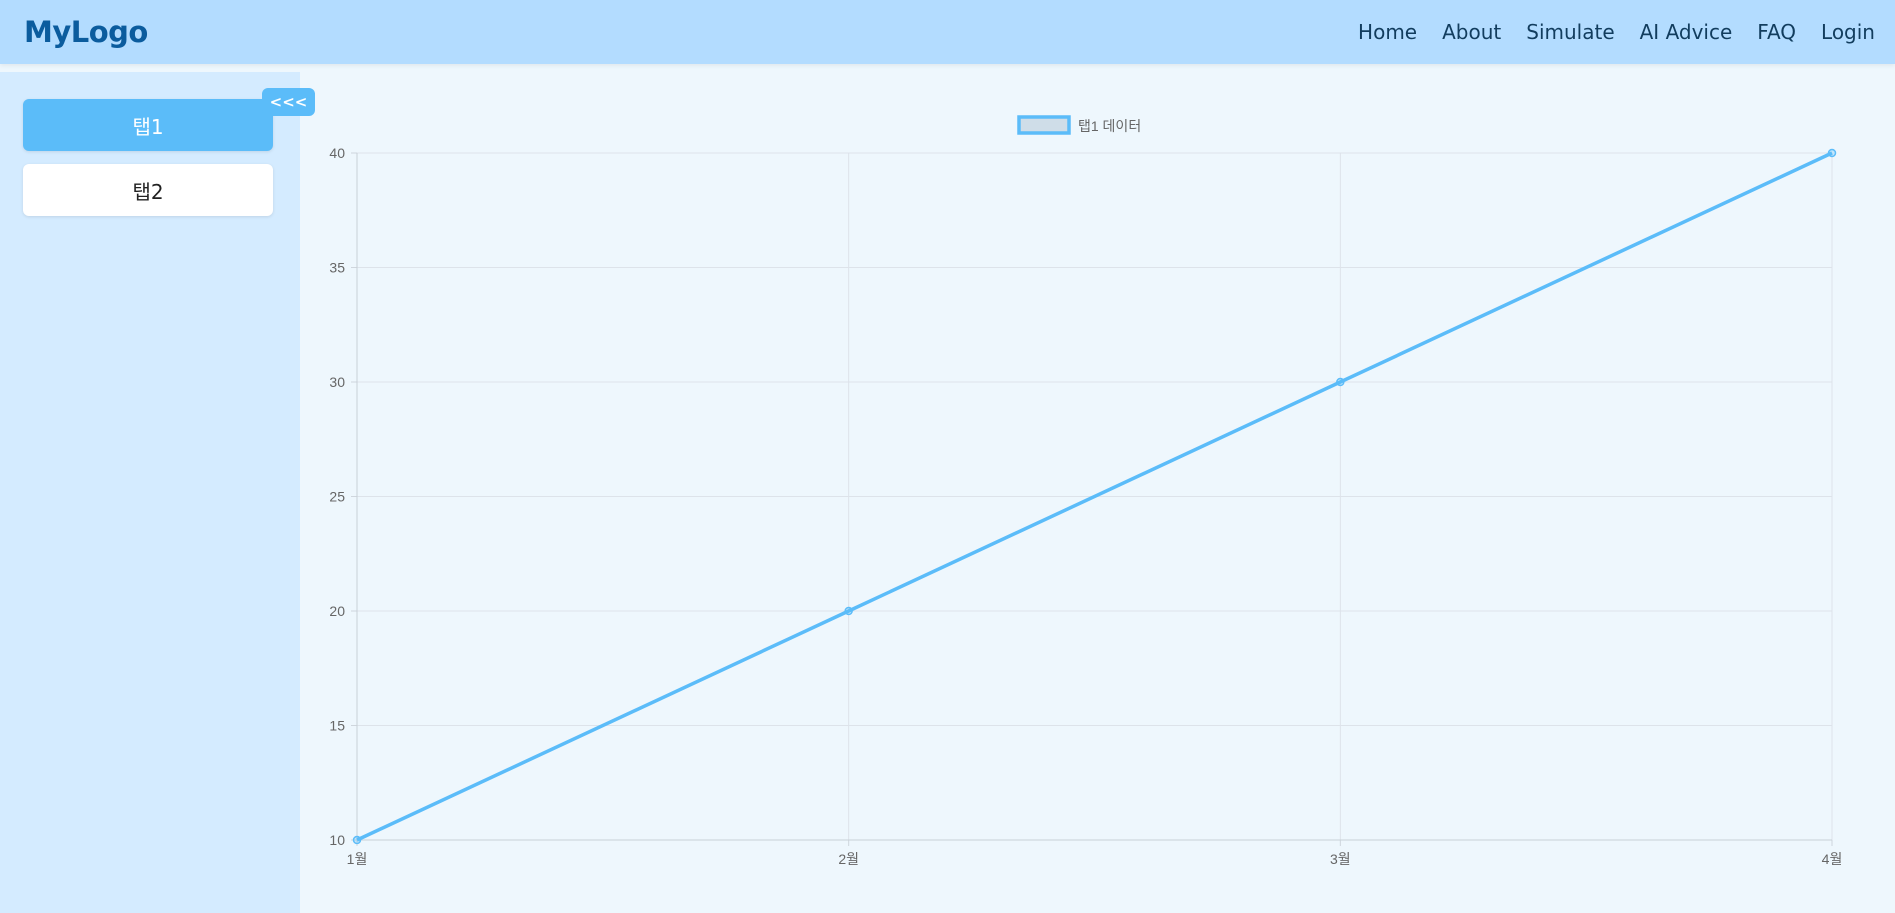  Describe the element at coordinates (148, 125) in the screenshot. I see `tab-1: 탭1` at that location.